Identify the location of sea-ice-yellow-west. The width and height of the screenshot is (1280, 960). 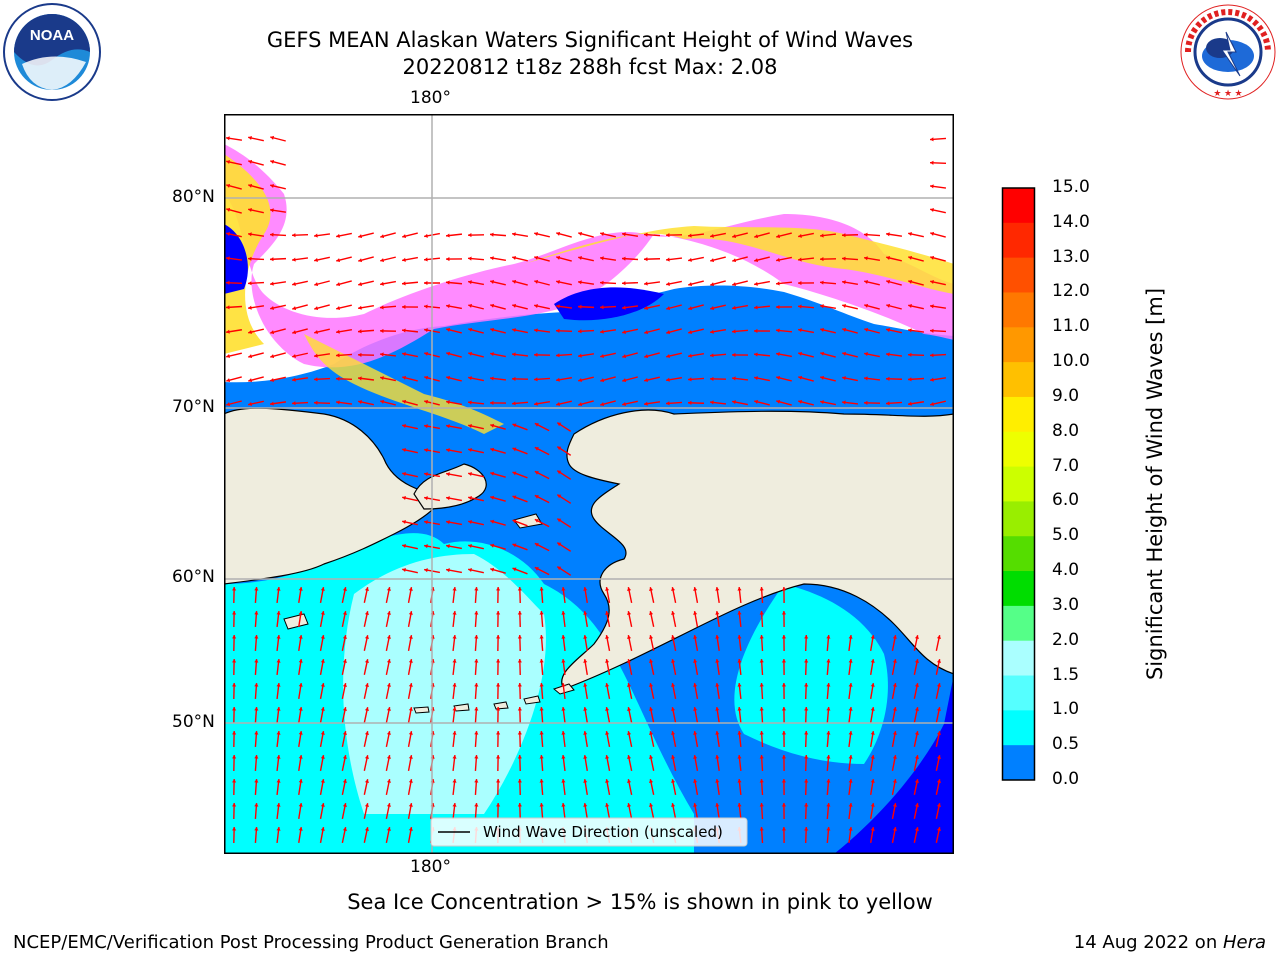
(247, 254).